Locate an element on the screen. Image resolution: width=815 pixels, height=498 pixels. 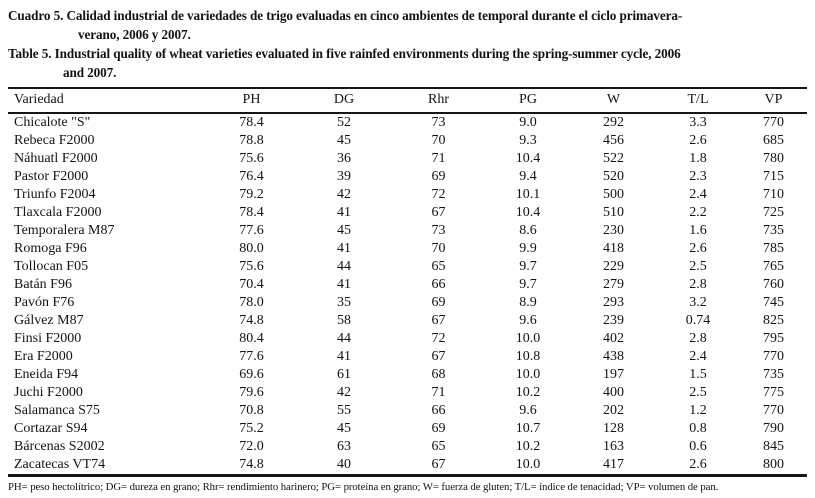
cell-tl: 0.6 is located at coordinates (698, 446).